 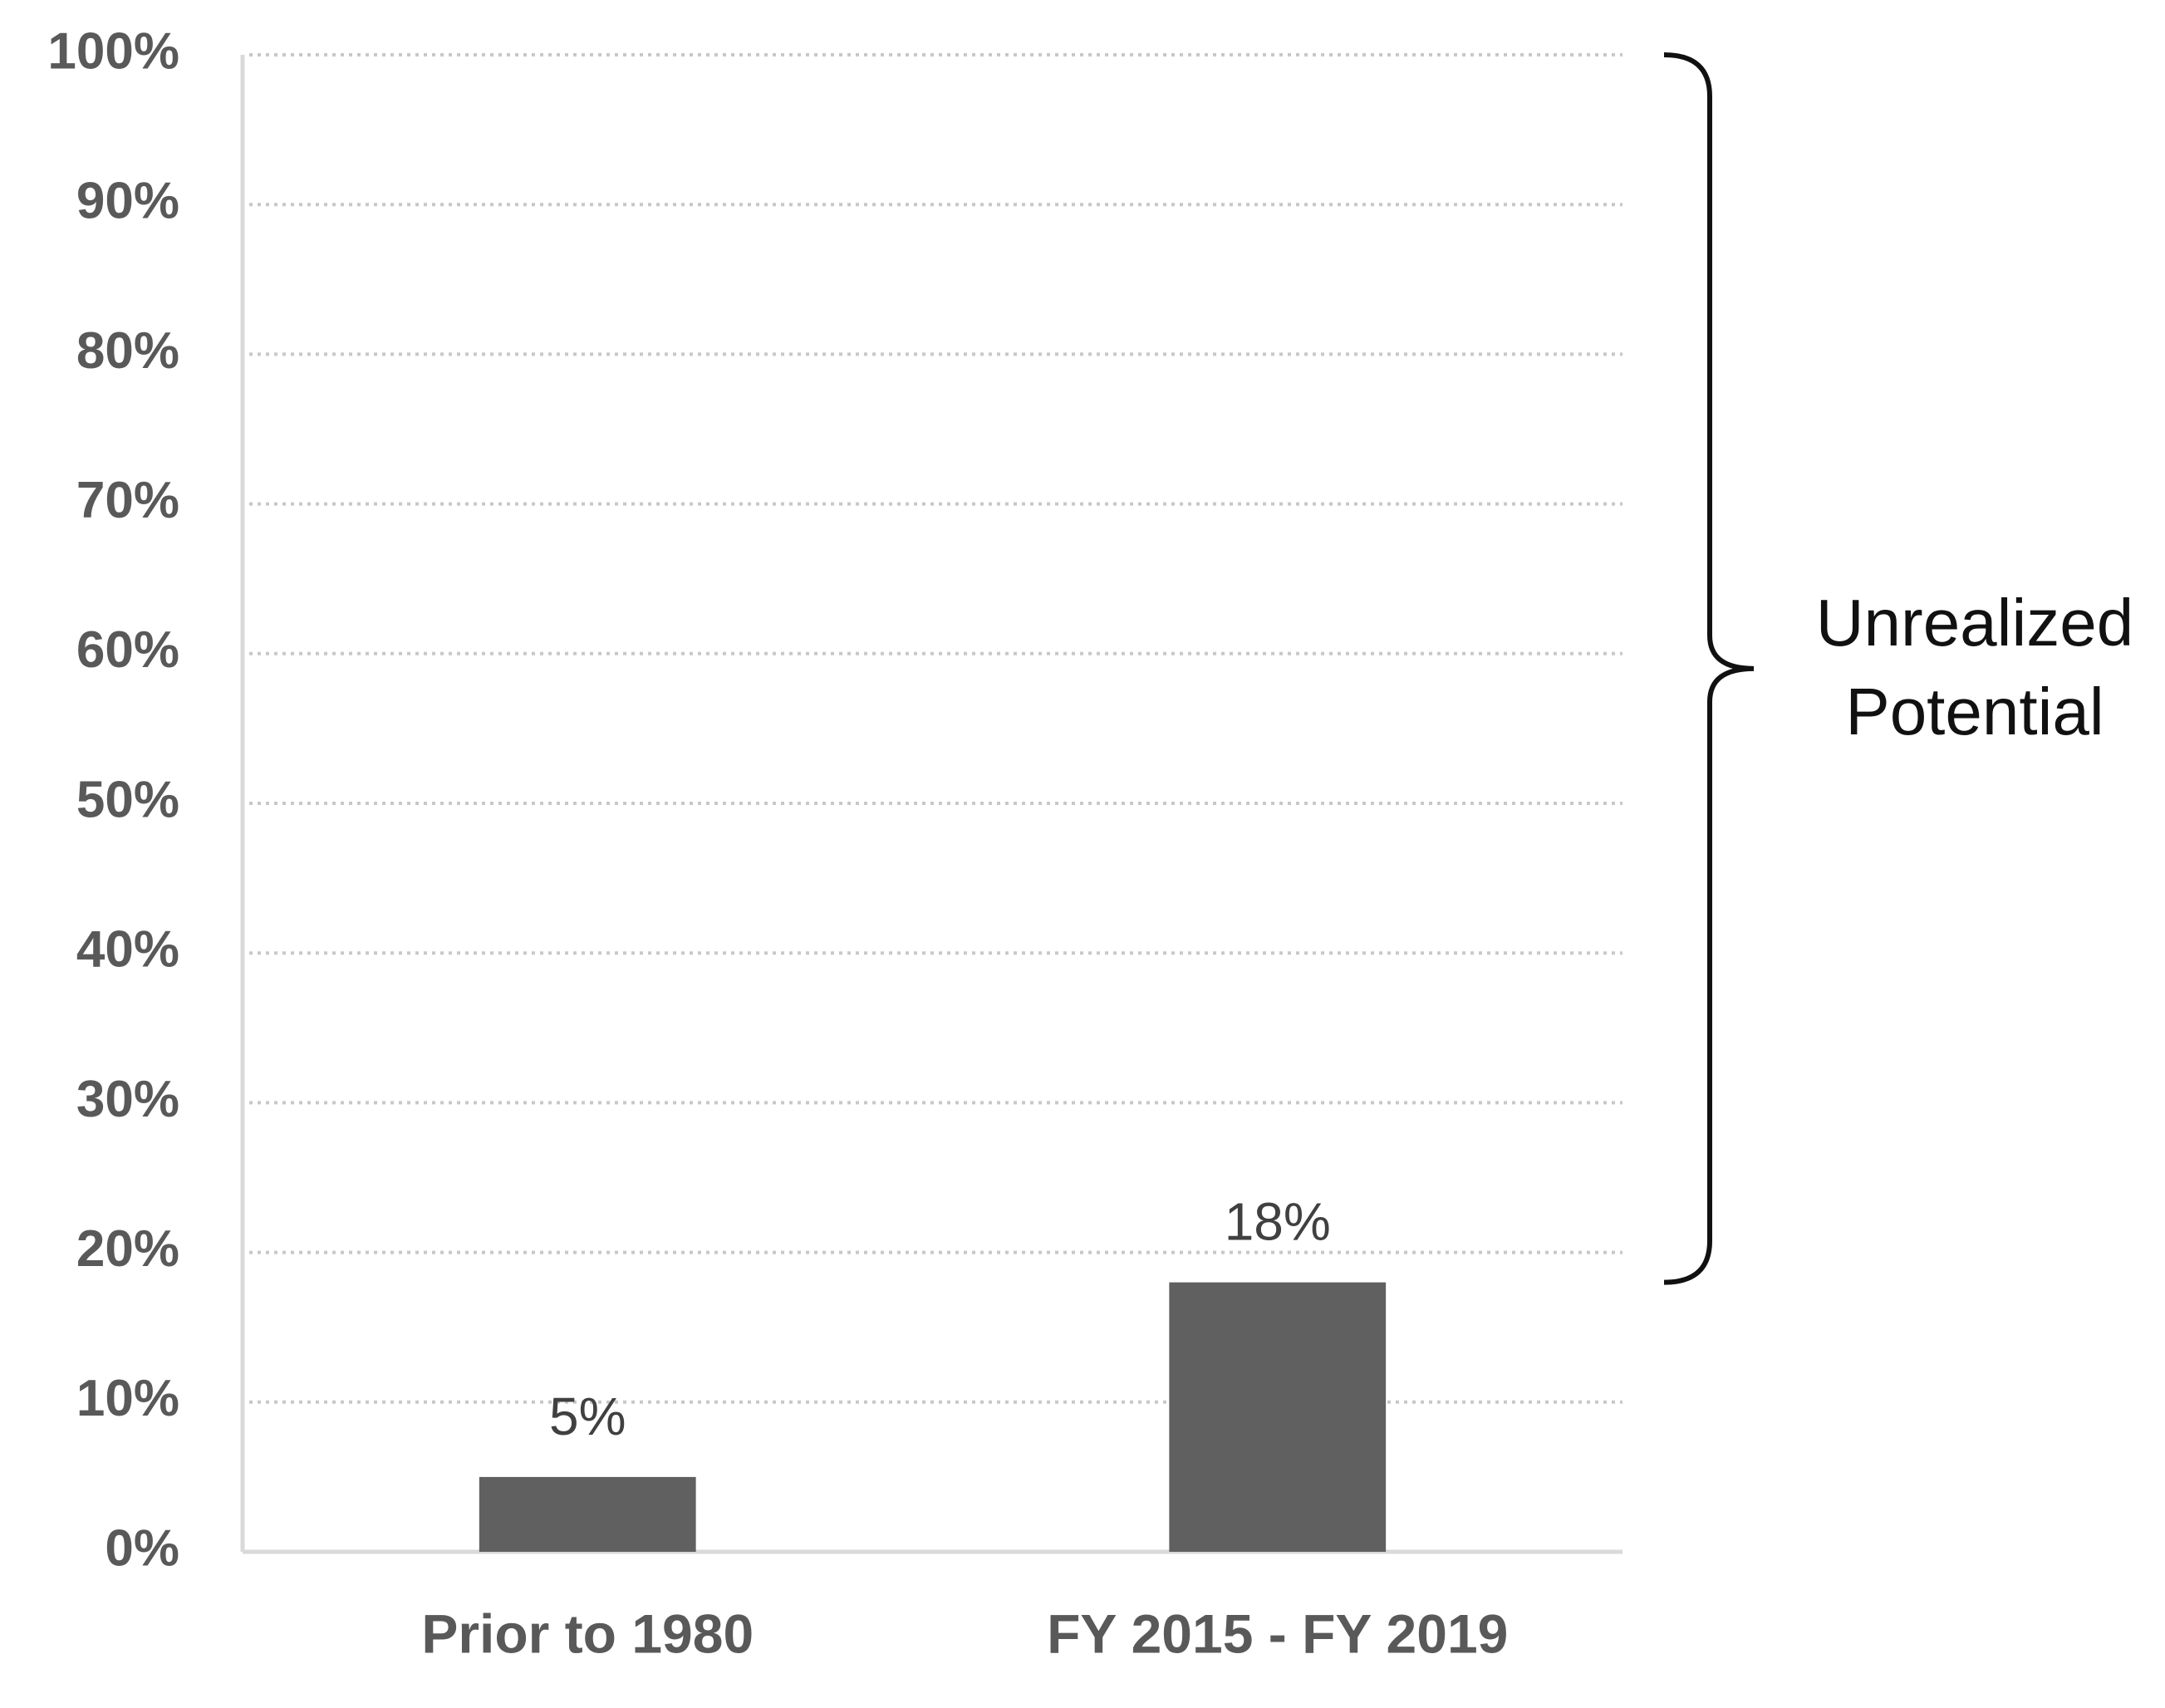 I want to click on y-tick-label: 20%, so click(x=127, y=1249).